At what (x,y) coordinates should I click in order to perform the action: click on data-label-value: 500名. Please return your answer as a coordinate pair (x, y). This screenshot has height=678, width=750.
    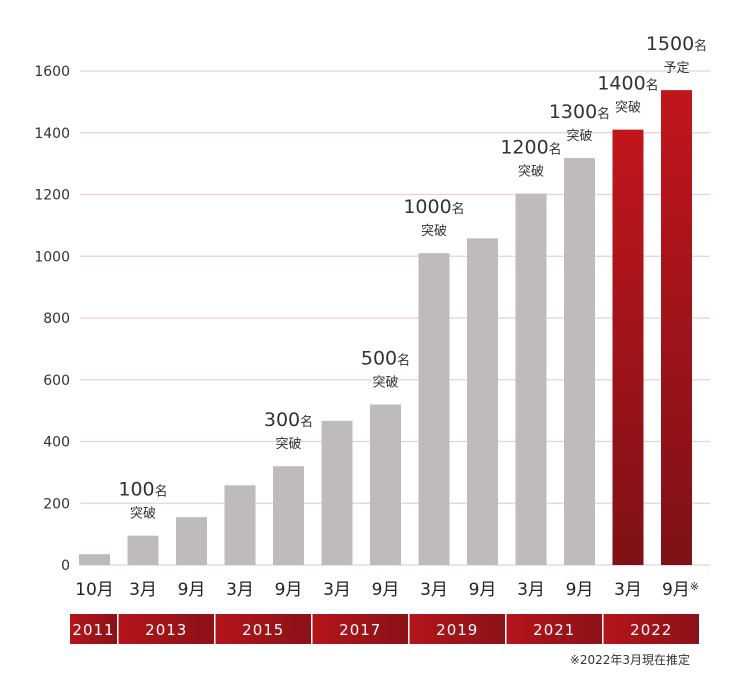
    Looking at the image, I should click on (385, 358).